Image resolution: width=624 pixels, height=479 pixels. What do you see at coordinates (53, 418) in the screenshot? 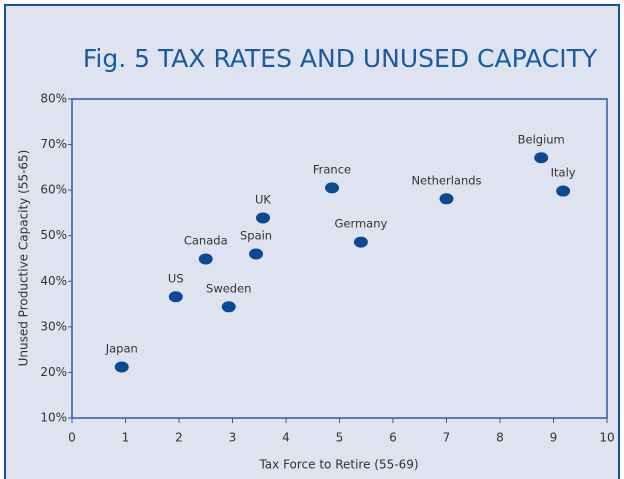
I see `y-tick-label: 10%` at bounding box center [53, 418].